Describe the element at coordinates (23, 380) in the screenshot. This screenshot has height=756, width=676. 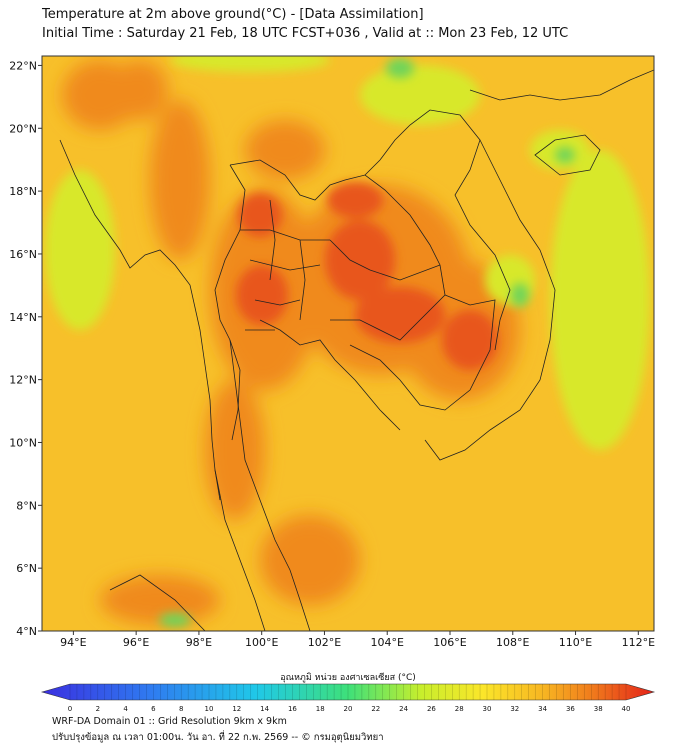
I see `lat-tick-label: 12°N` at that location.